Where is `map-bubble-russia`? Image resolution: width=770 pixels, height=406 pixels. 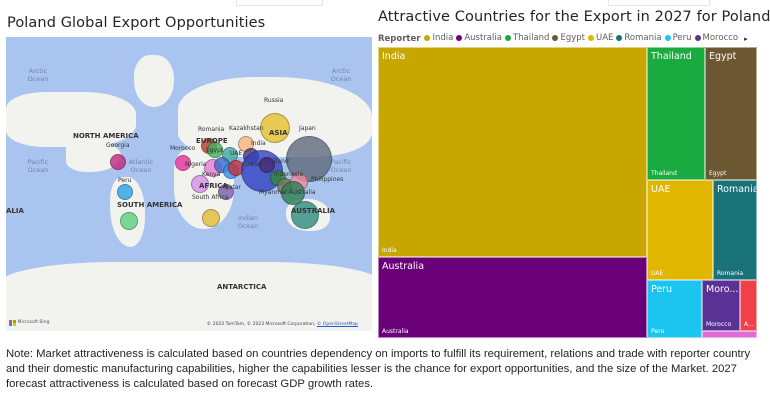
map-bubble-russia is located at coordinates (275, 128).